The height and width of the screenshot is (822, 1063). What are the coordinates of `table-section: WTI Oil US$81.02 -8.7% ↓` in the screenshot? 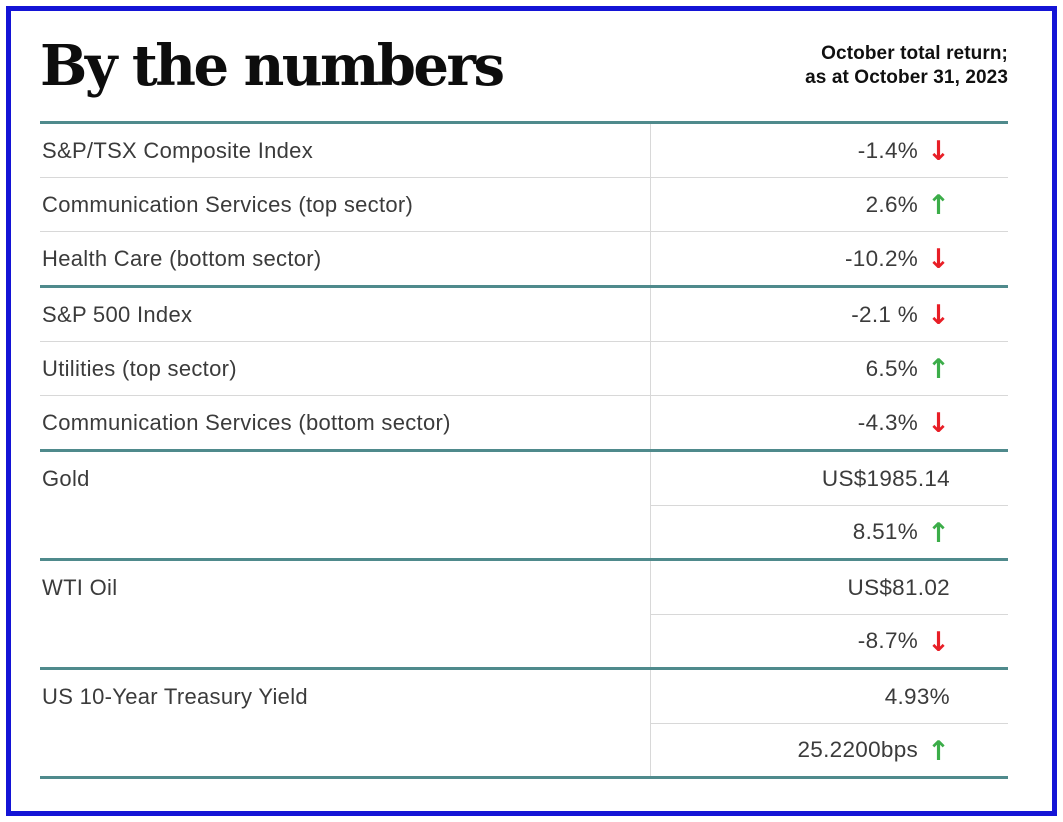 It's located at (524, 615).